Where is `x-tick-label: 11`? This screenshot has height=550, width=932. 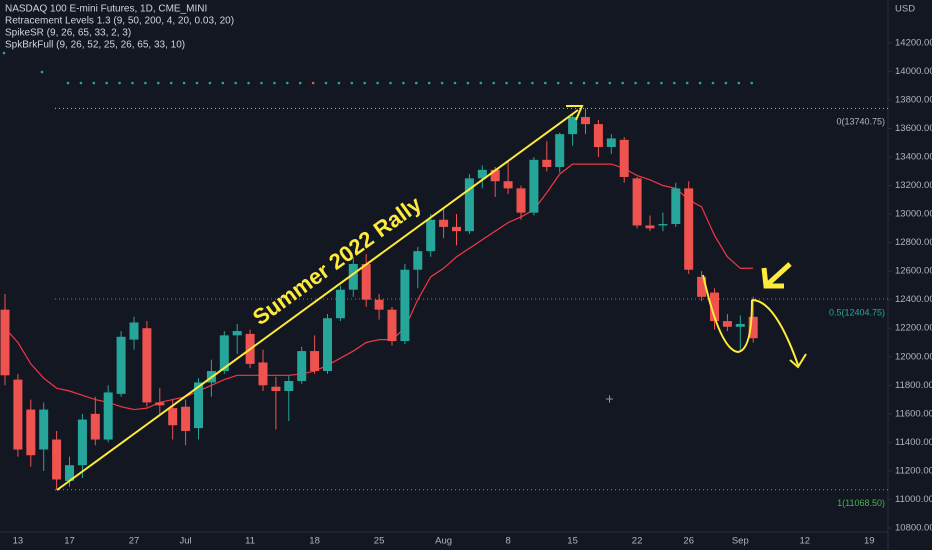
x-tick-label: 11 is located at coordinates (250, 541).